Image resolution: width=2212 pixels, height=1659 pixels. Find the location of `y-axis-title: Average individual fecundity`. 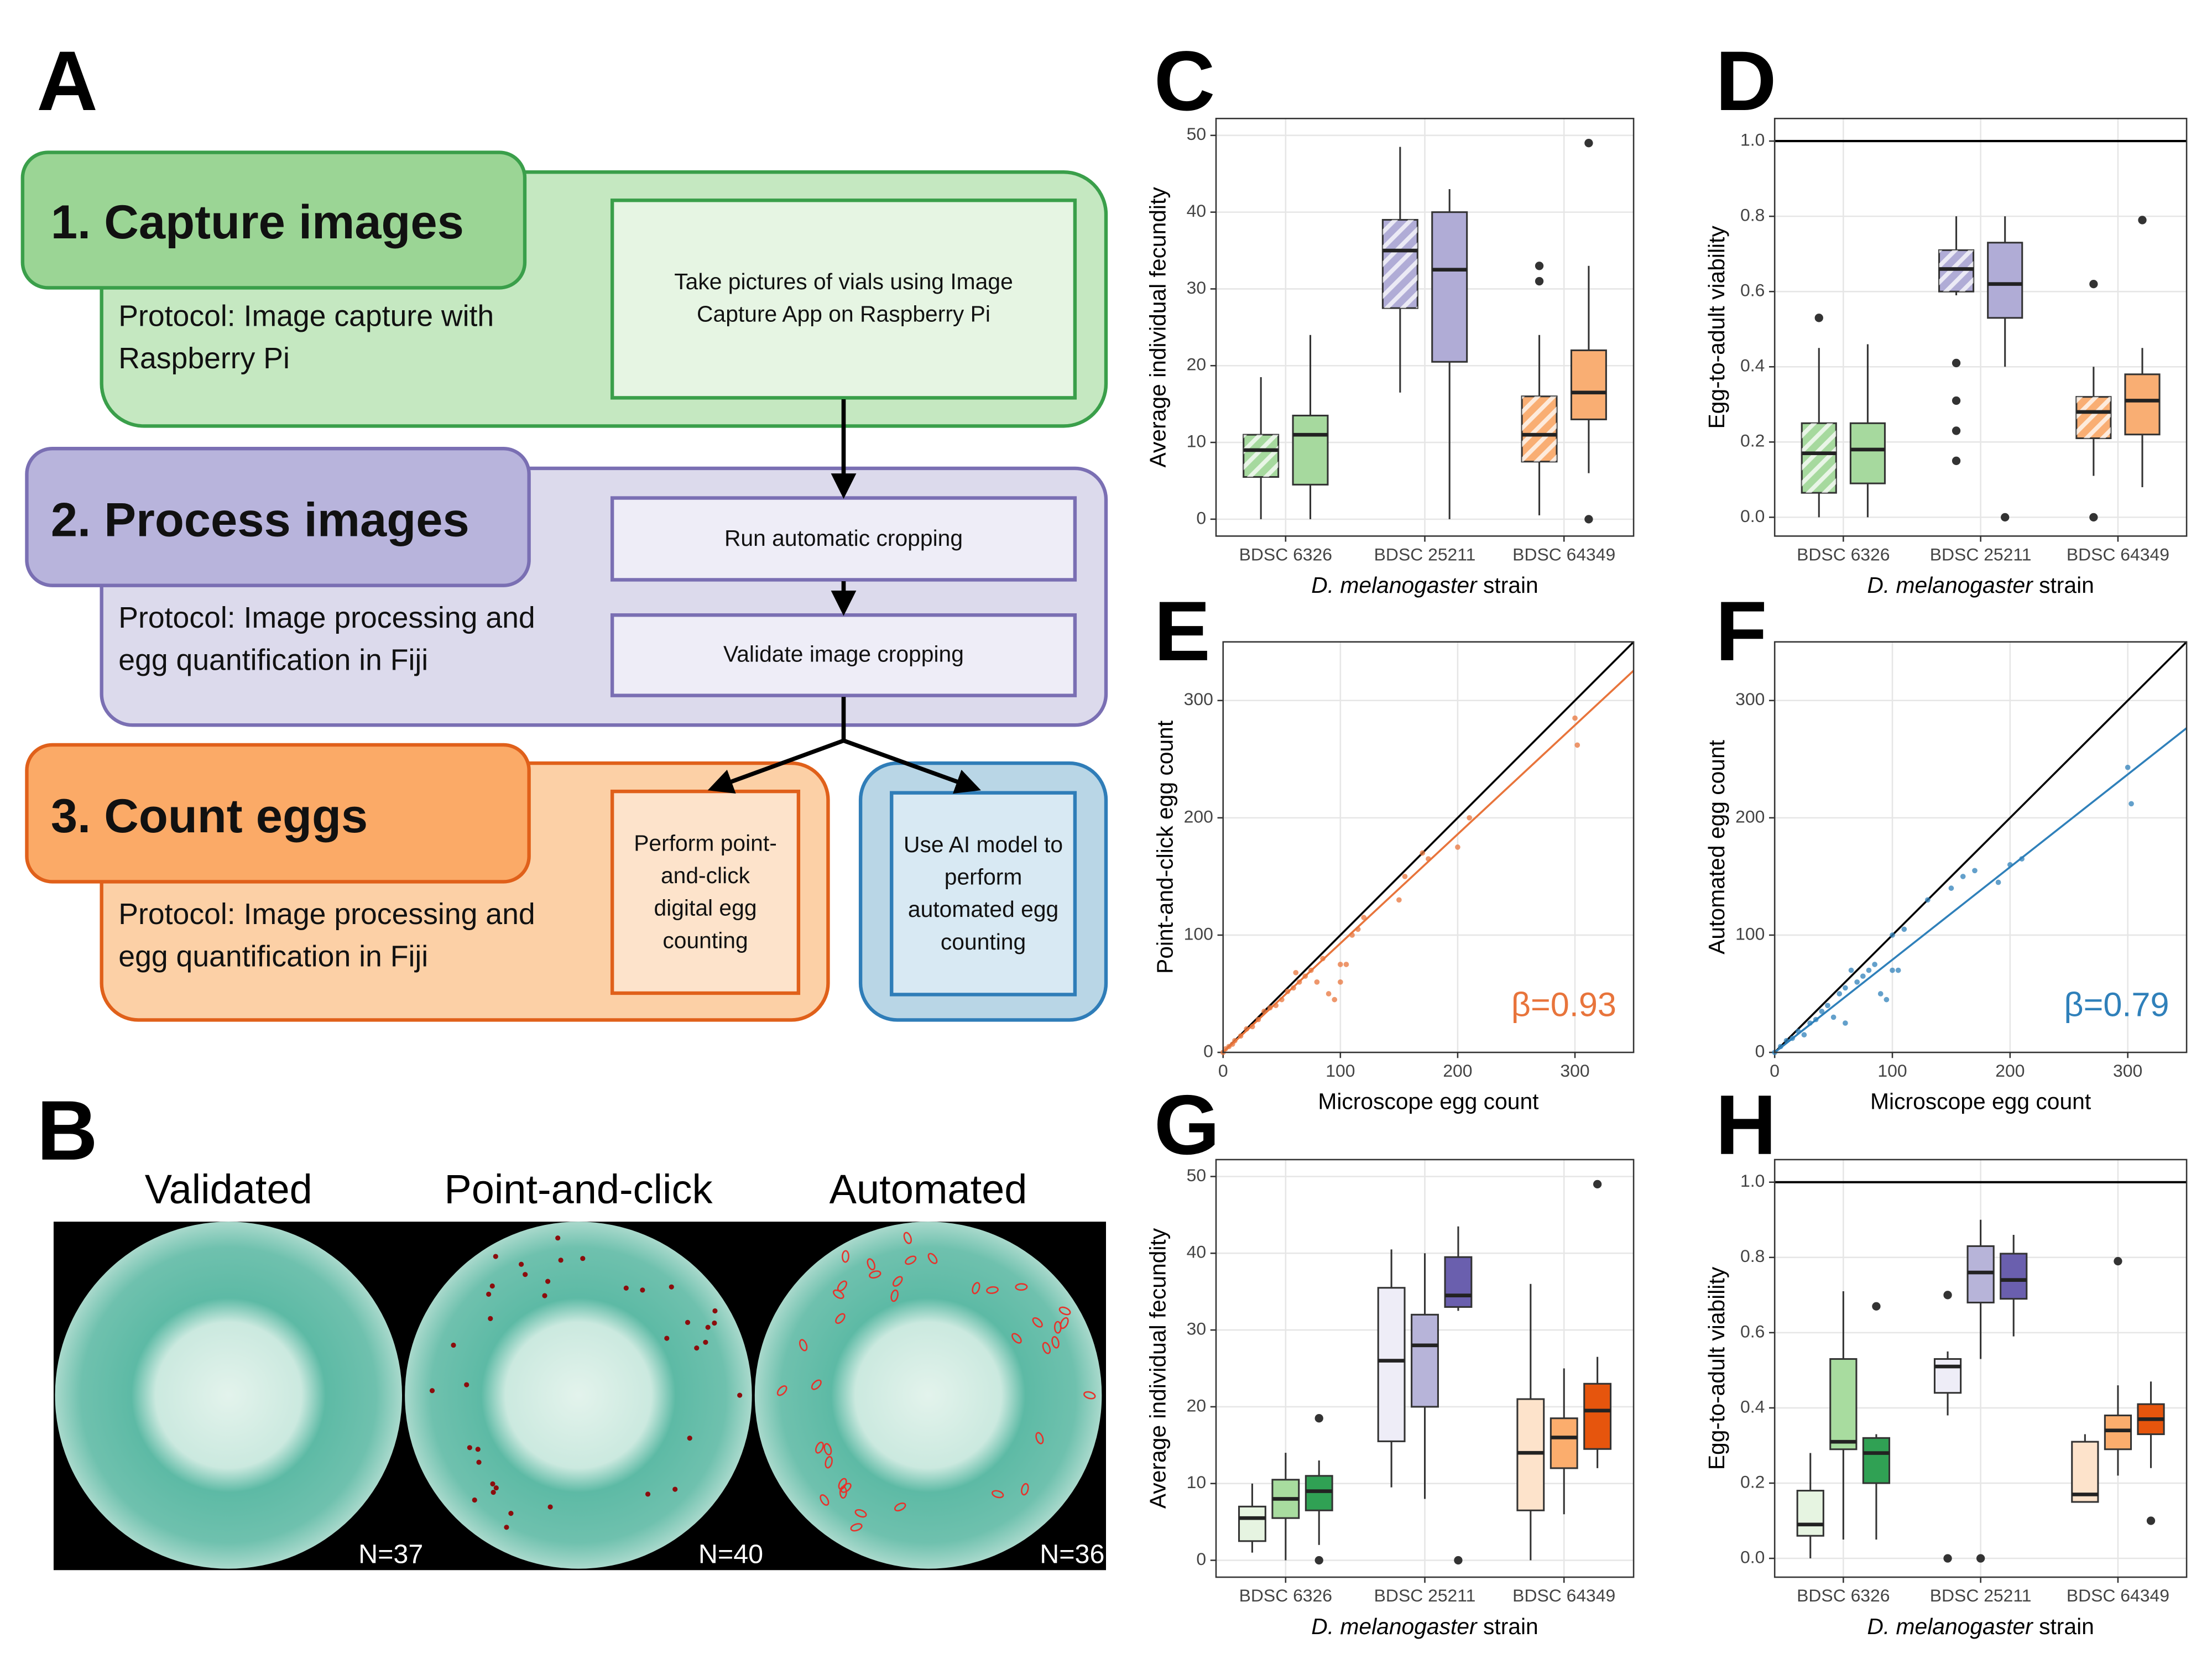

y-axis-title: Average individual fecundity is located at coordinates (1158, 328).